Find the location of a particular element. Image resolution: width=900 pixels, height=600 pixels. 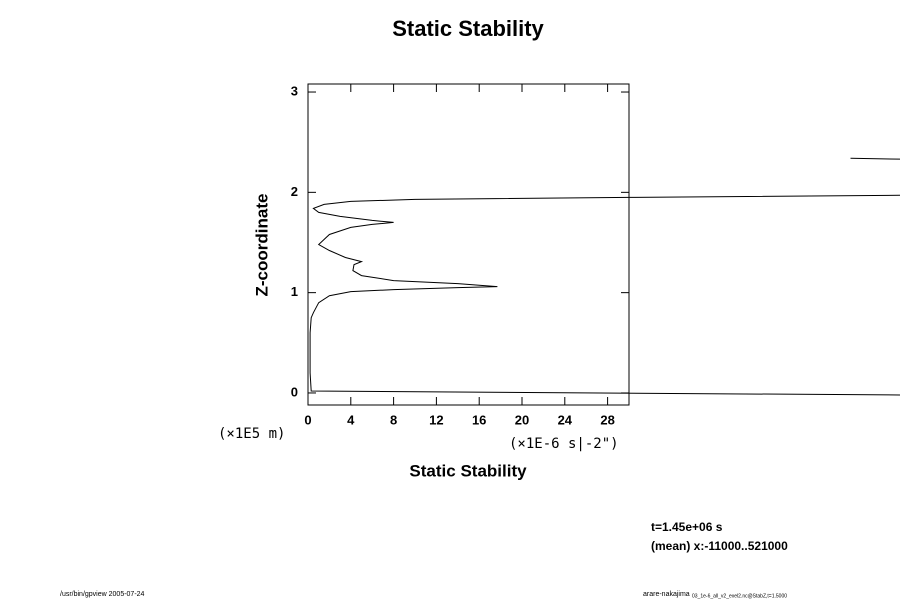

chart-title: Static Stability is located at coordinates (468, 28).